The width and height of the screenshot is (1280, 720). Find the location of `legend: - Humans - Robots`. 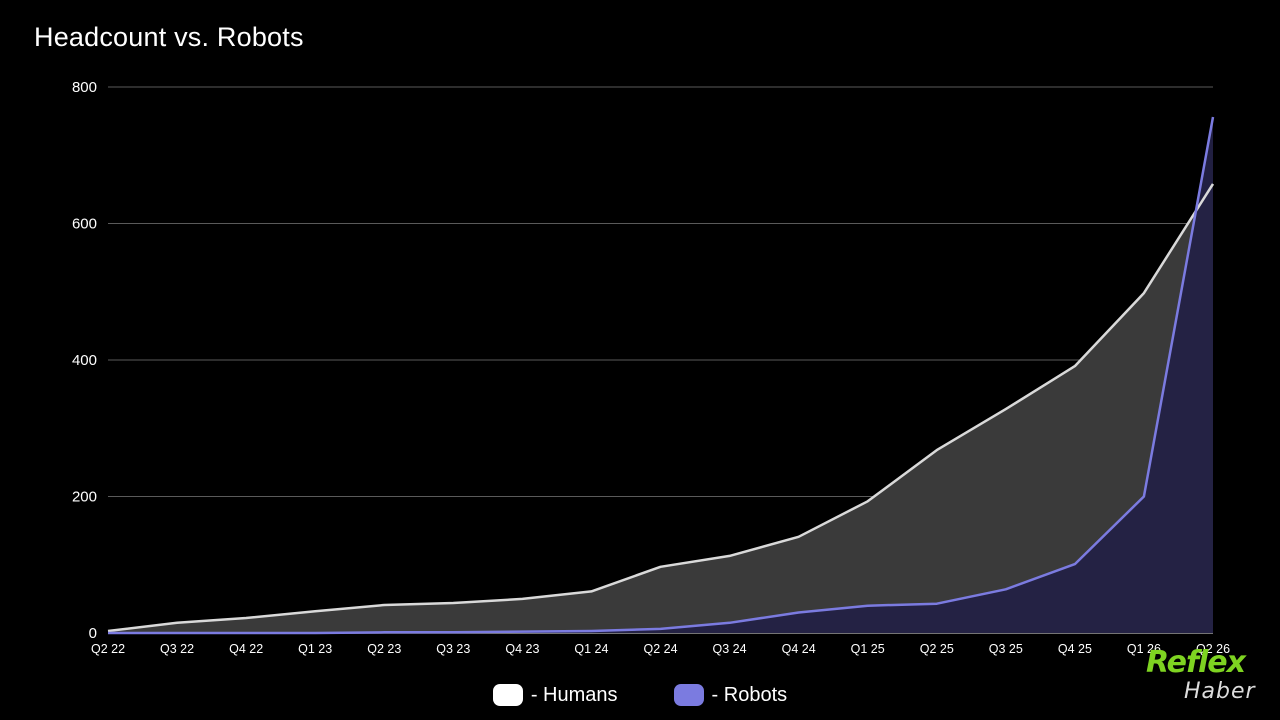

legend: - Humans - Robots is located at coordinates (640, 695).